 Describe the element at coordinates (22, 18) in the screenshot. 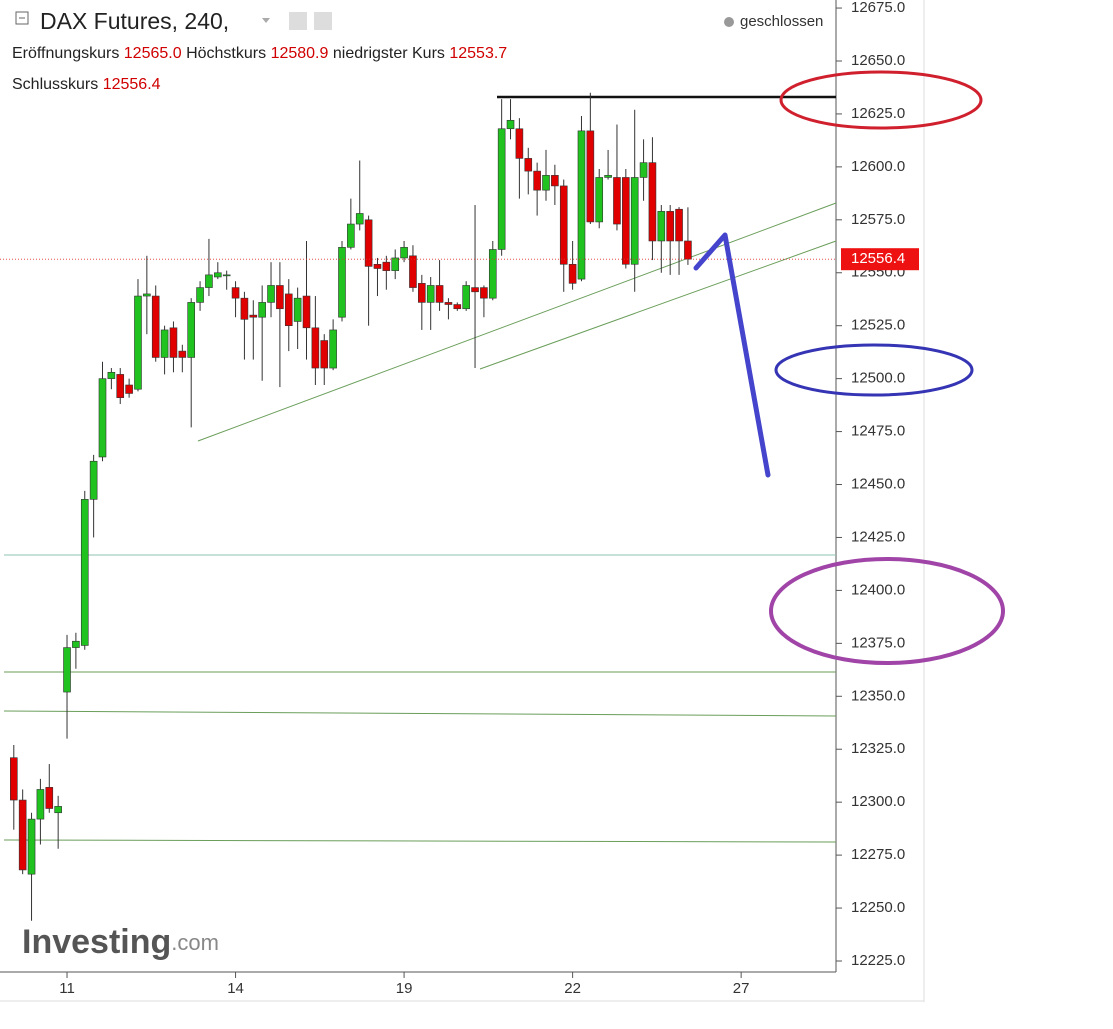

I see `collapse-icon` at that location.